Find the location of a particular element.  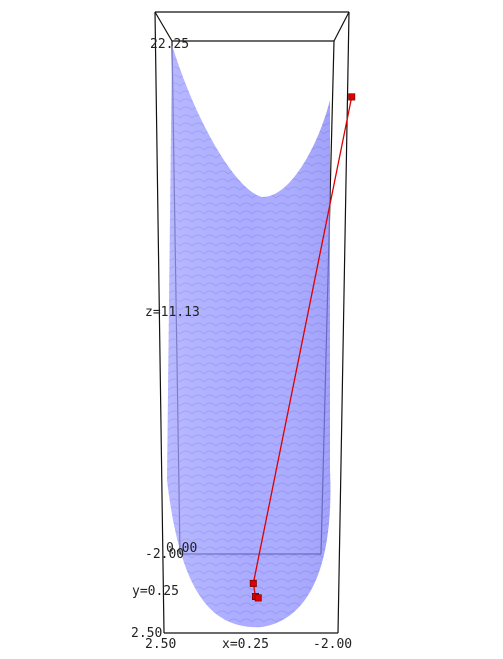

x-tick-max: -2.00 is located at coordinates (332, 644).